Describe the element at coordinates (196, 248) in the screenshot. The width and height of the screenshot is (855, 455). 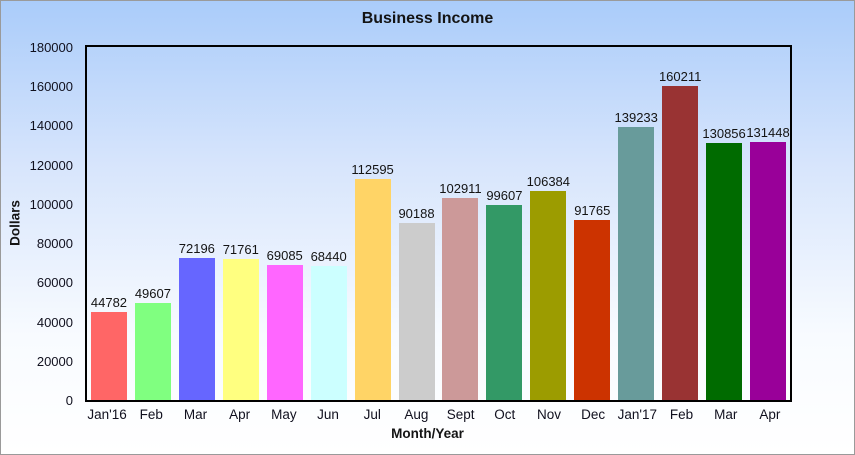
I see `bar-value-label: 72196` at that location.